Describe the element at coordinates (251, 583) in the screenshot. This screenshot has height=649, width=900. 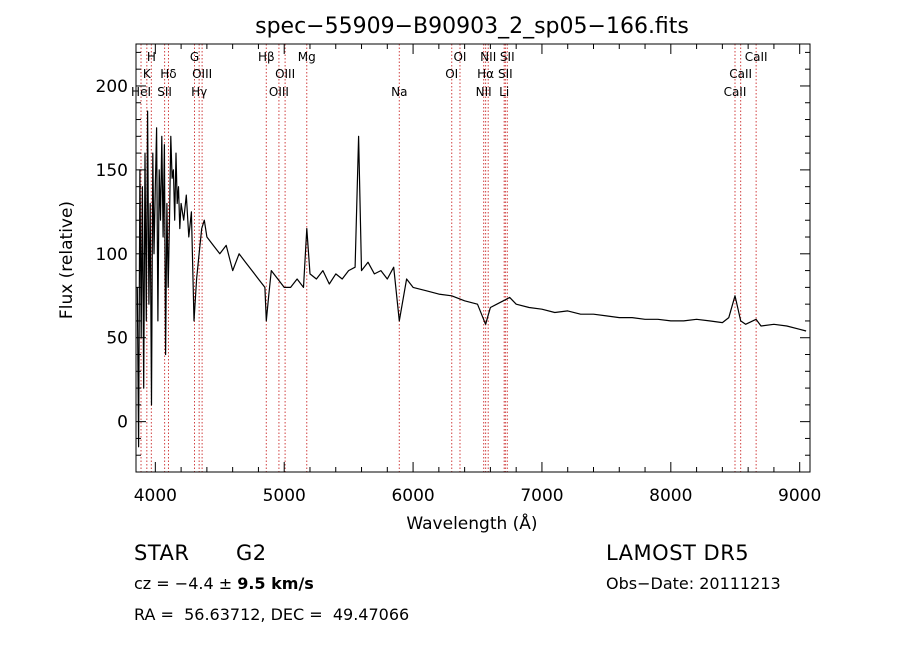
I see `cz-error: 9.5` at that location.